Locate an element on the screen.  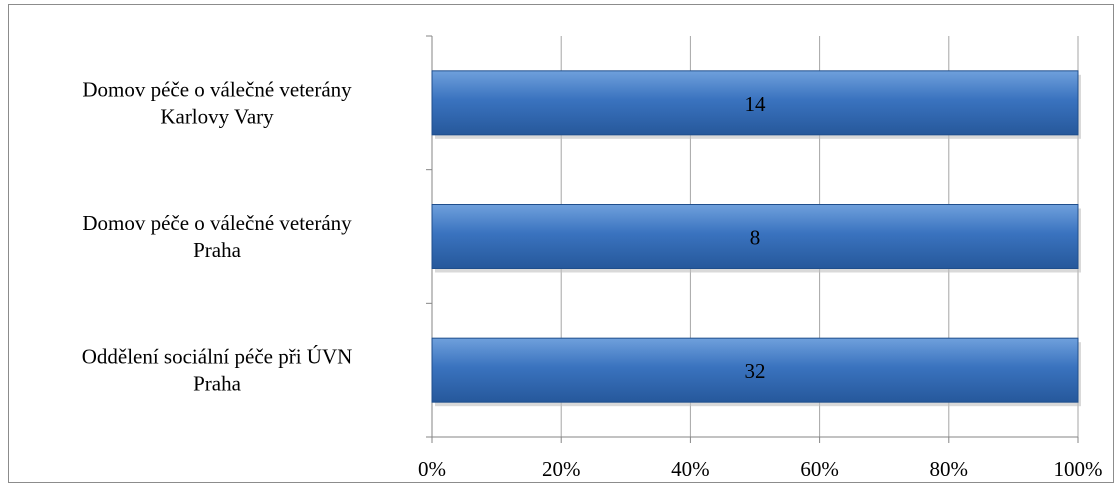
x-tick-label: 20% is located at coordinates (561, 469).